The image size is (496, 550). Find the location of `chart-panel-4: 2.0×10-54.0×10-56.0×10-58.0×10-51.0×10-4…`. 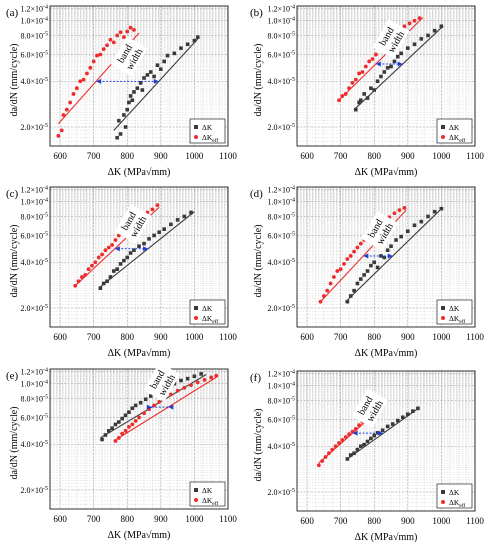

chart-panel-4: 2.0×10-54.0×10-56.0×10-58.0×10-51.0×10-4… is located at coordinates (367, 272).